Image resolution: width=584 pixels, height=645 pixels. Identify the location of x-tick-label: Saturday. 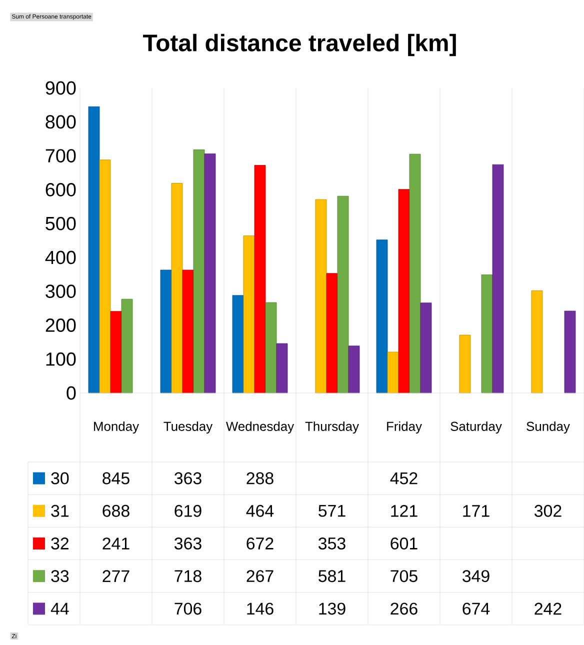
(476, 427).